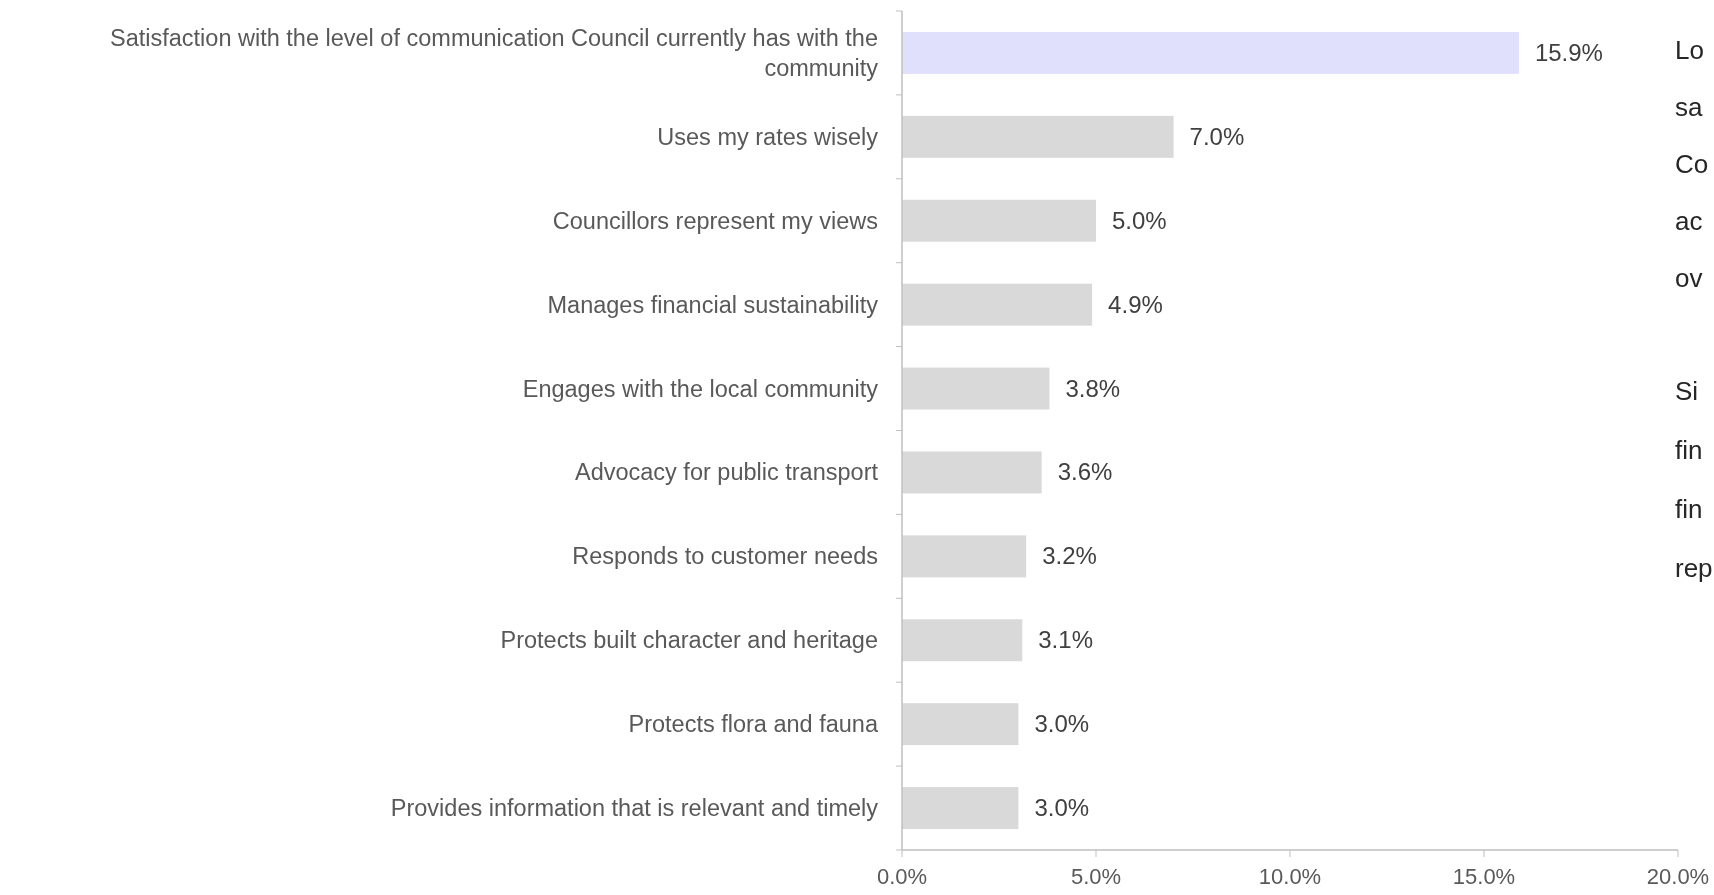  Describe the element at coordinates (1065, 640) in the screenshot. I see `data-label: 3.1%` at that location.